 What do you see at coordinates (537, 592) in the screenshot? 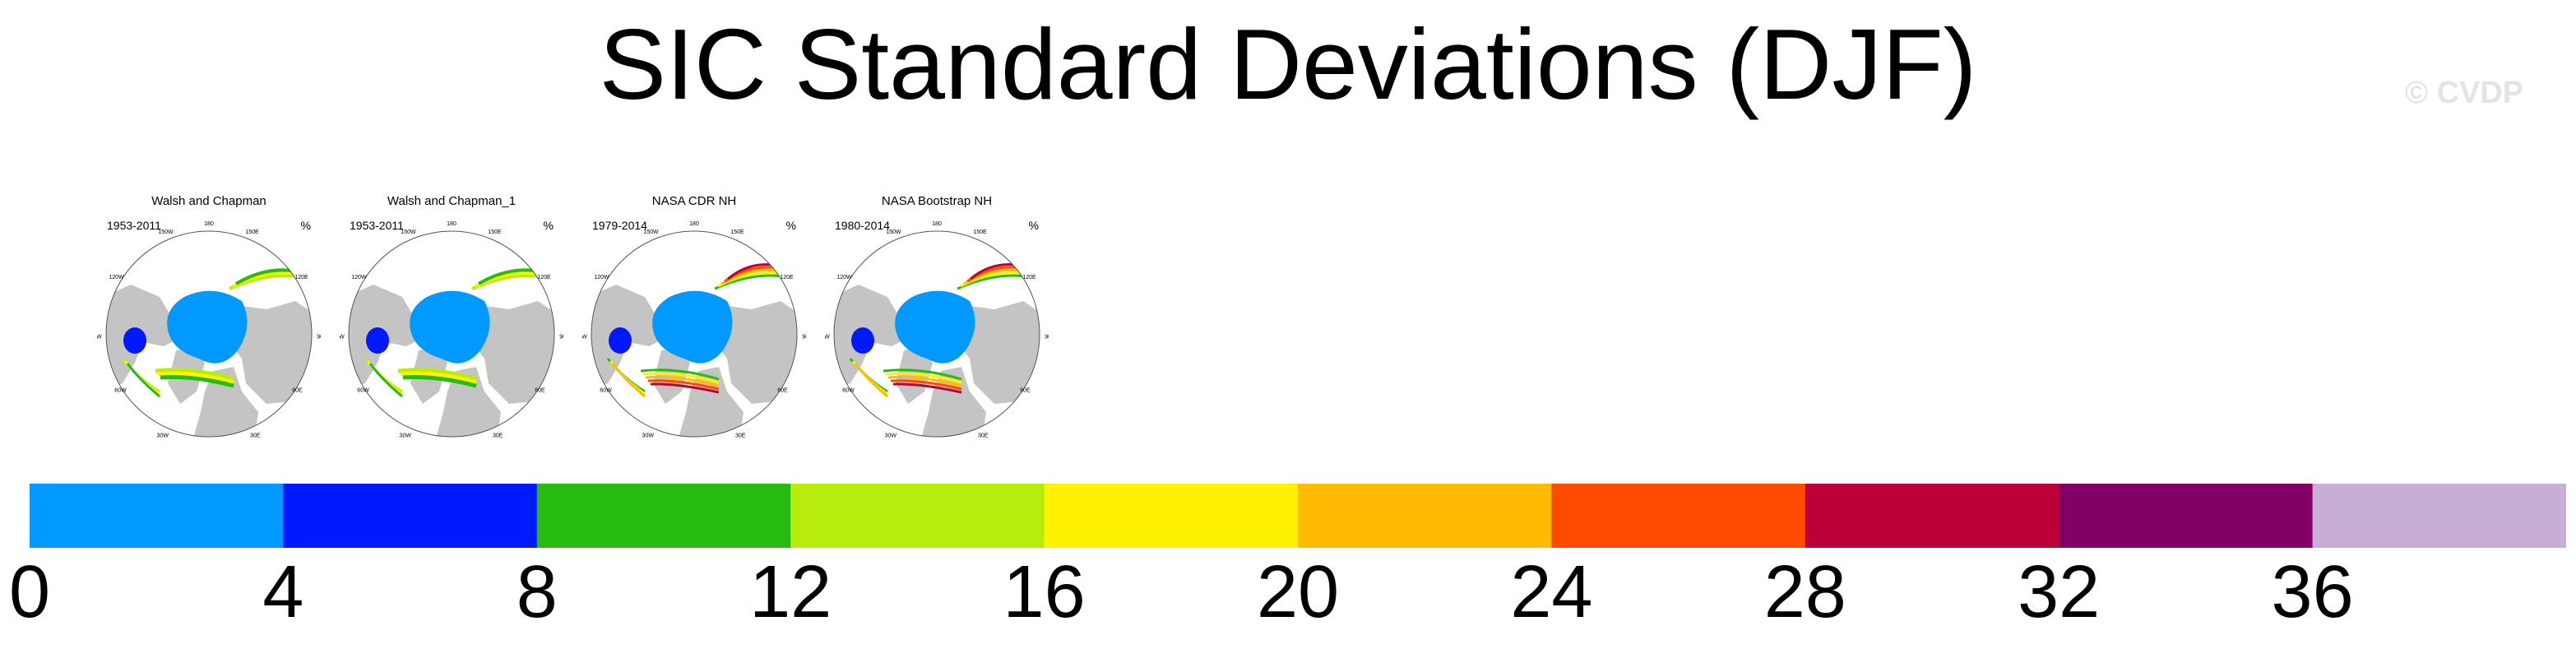
I see `colorbar-tick-label: 8` at bounding box center [537, 592].